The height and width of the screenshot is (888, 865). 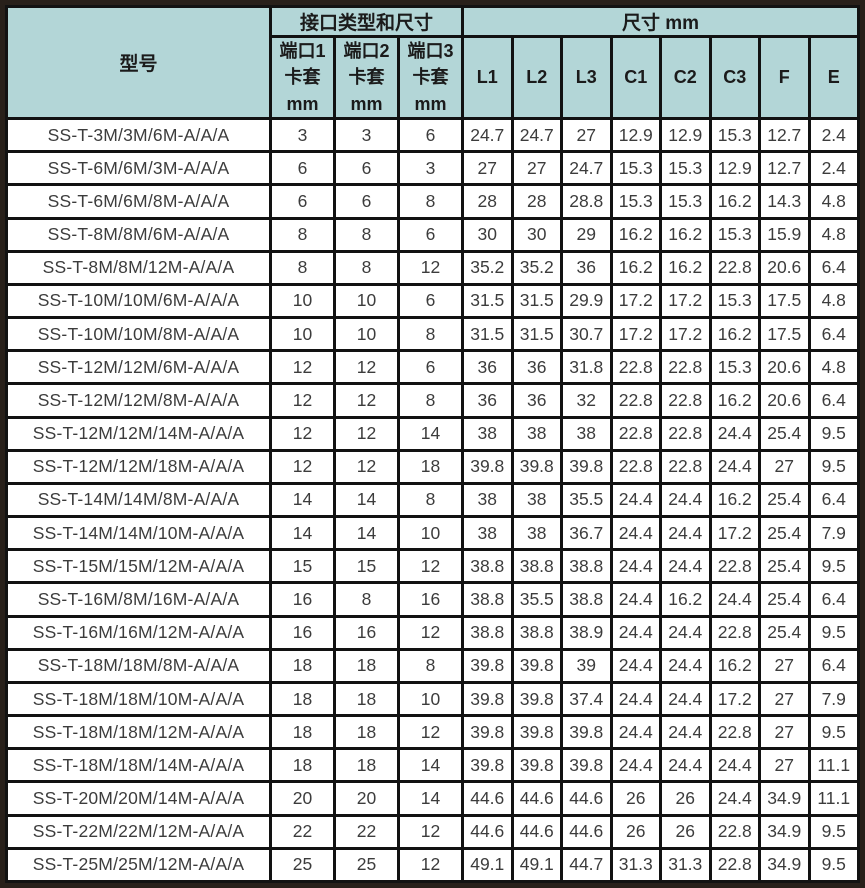 What do you see at coordinates (586, 168) in the screenshot?
I see `value-cell-L3: 24.7` at bounding box center [586, 168].